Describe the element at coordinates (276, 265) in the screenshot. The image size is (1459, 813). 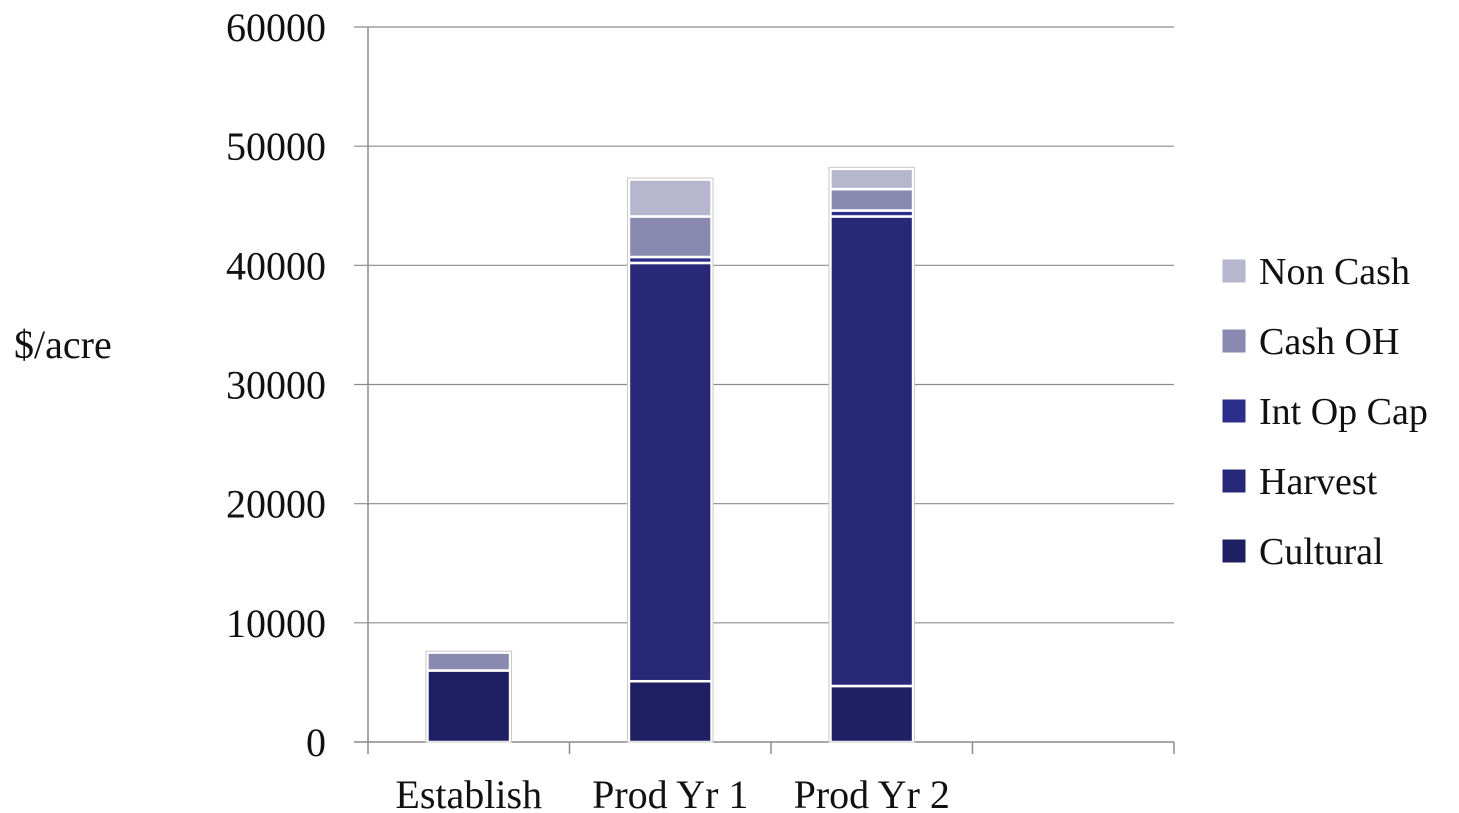
I see `y-tick-label: 40000` at that location.